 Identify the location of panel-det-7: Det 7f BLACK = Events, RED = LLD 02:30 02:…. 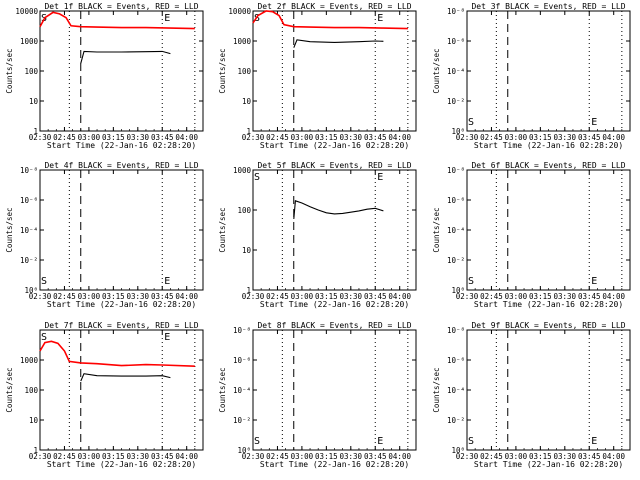
(104, 395).